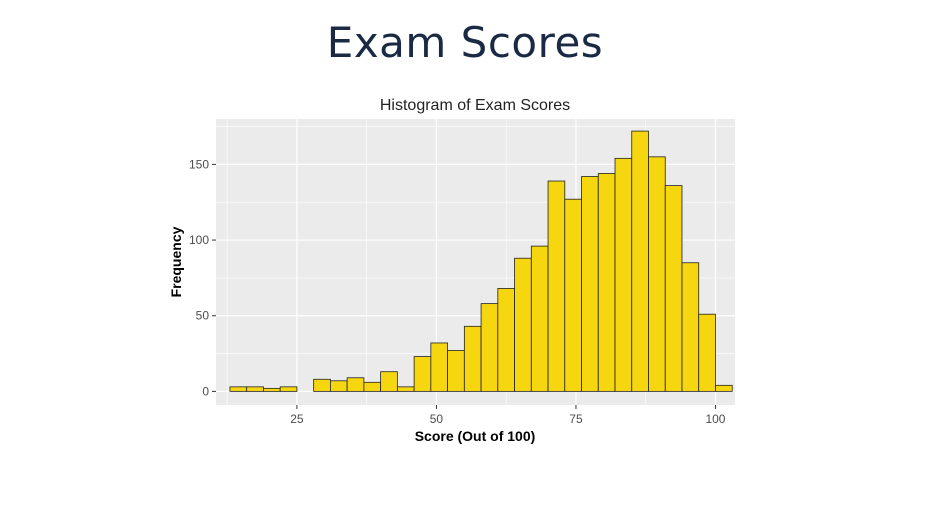 Image resolution: width=930 pixels, height=514 pixels. I want to click on slide-title: Exam Scores, so click(465, 42).